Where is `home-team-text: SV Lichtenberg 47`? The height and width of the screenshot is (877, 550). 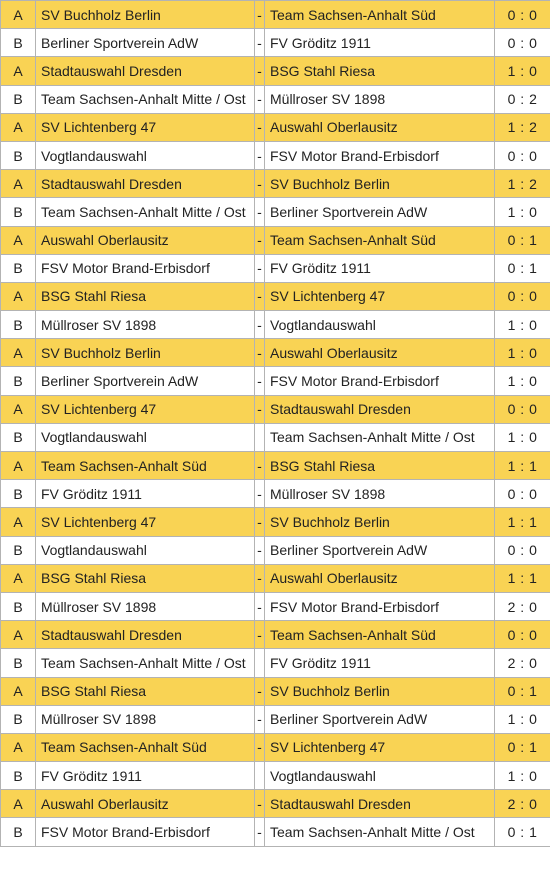 home-team-text: SV Lichtenberg 47 is located at coordinates (99, 409).